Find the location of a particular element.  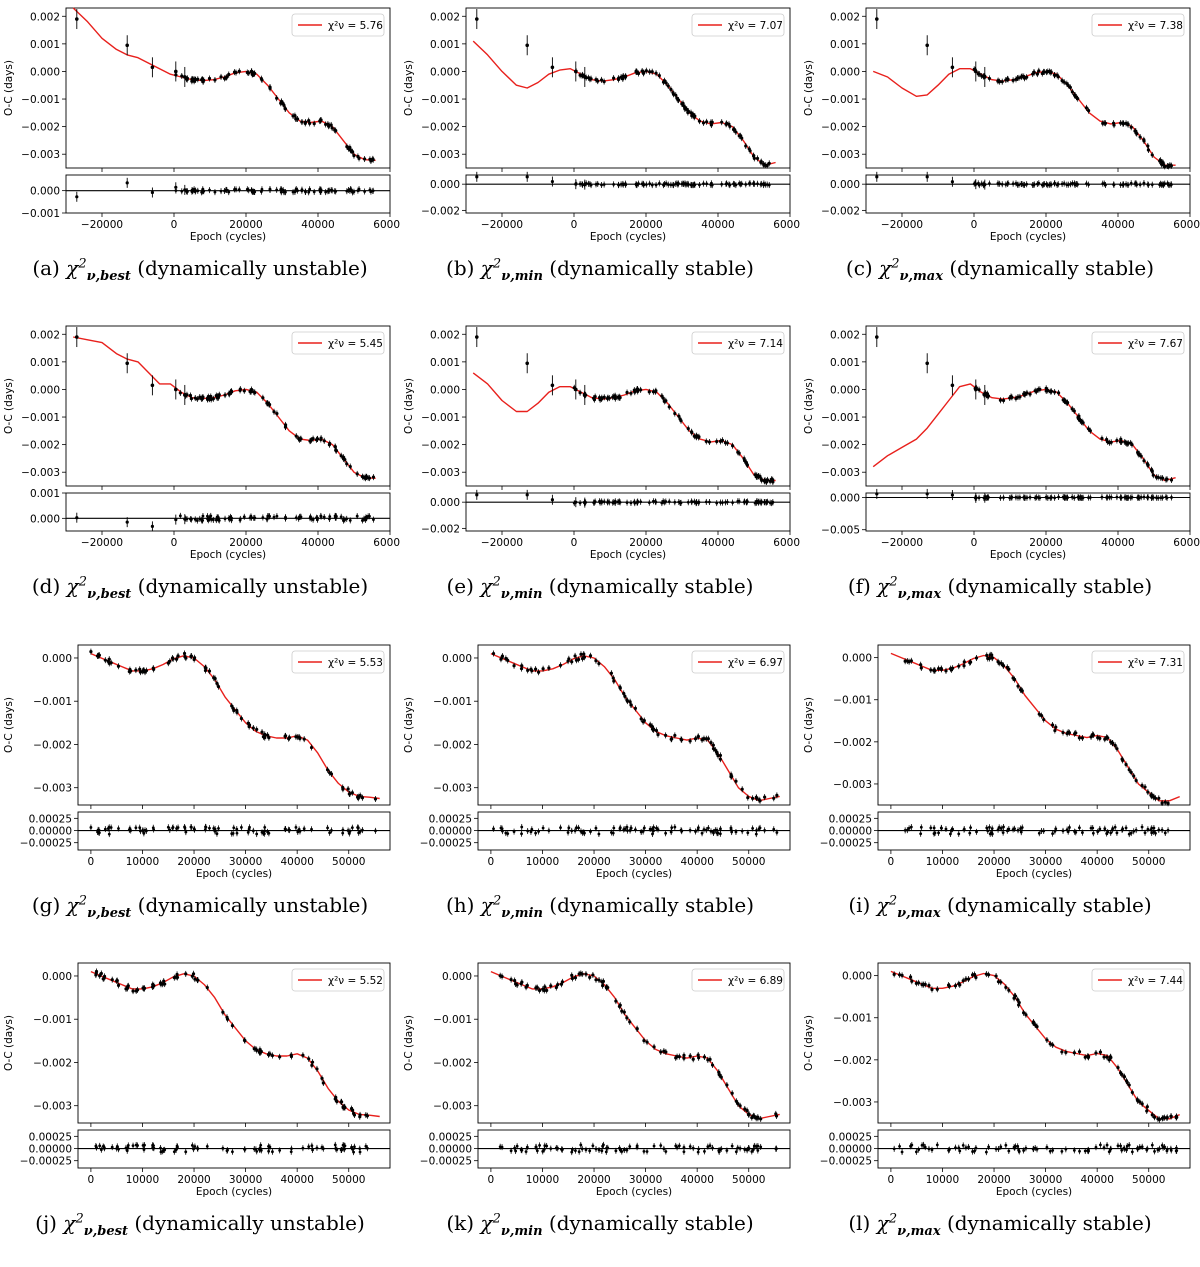

legend-label: χ²ν = 5.53 is located at coordinates (355, 663).